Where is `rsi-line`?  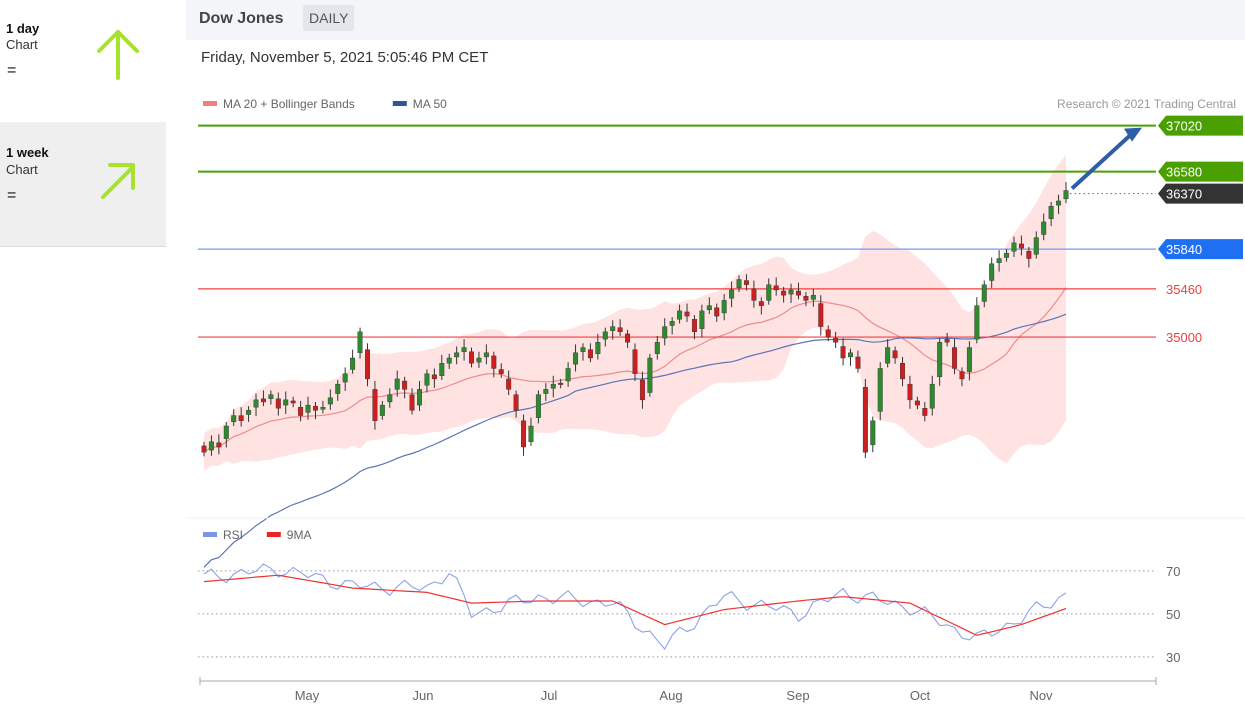 rsi-line is located at coordinates (635, 606).